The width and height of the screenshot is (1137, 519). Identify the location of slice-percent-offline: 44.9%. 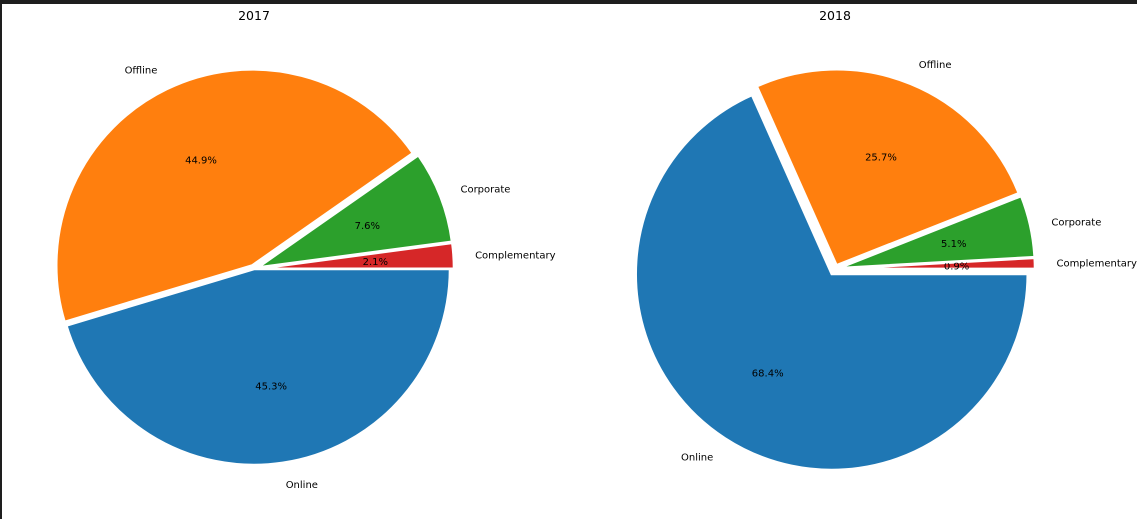
(201, 161).